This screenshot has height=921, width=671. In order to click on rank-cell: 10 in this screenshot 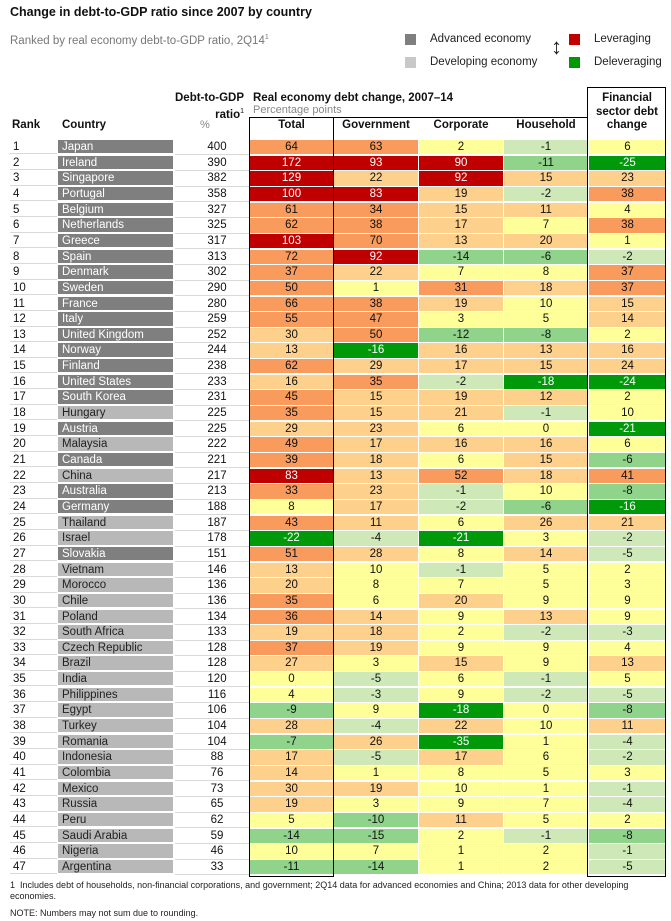, I will do `click(33, 288)`.